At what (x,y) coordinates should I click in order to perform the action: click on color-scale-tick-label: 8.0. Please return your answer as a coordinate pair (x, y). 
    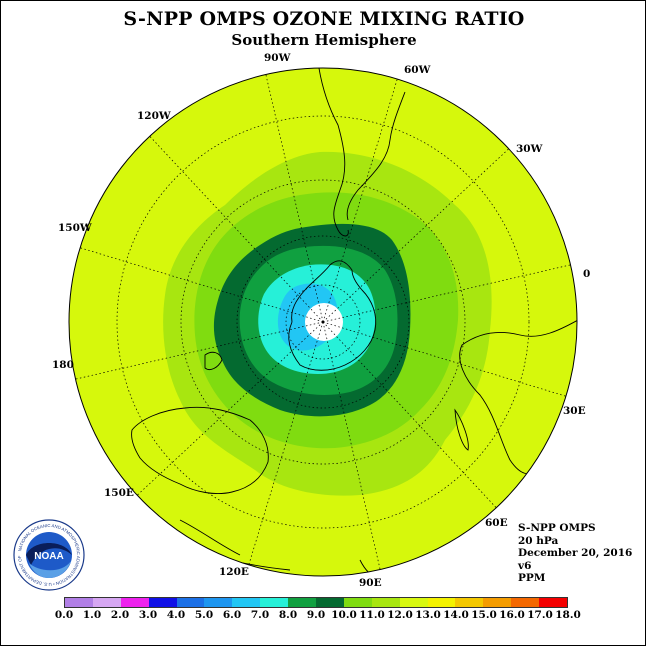
    Looking at the image, I should click on (288, 615).